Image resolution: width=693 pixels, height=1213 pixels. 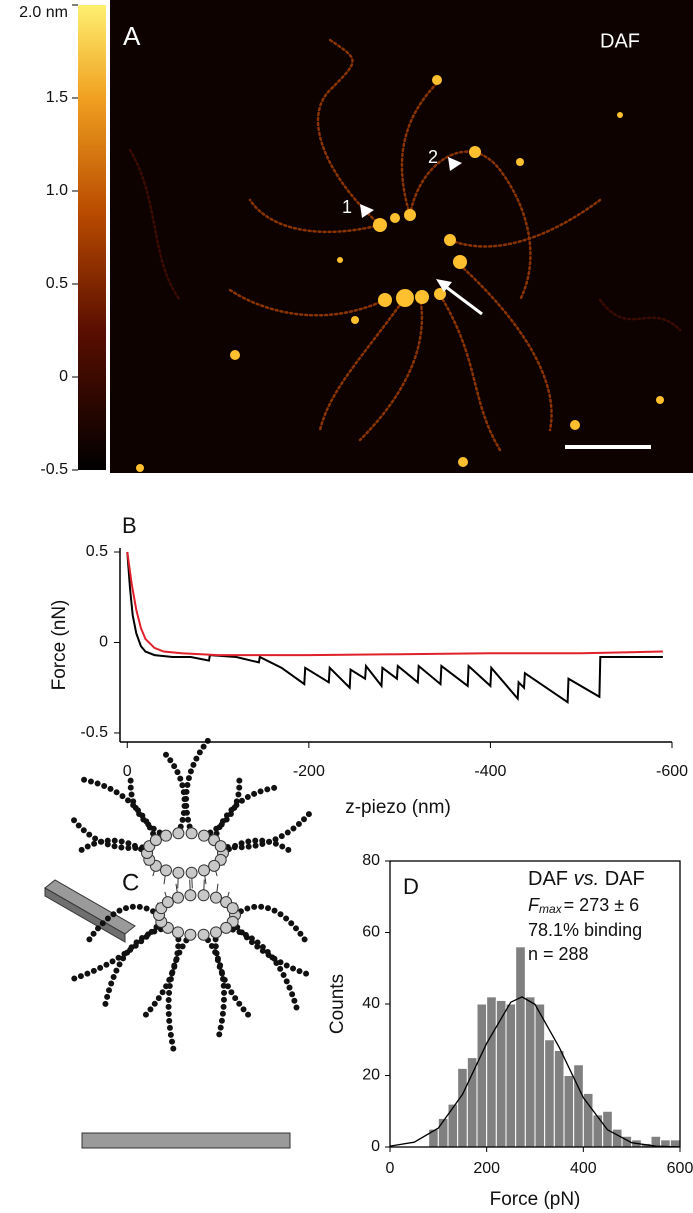 What do you see at coordinates (601, 905) in the screenshot?
I see `text-part: = 273 ± 6` at bounding box center [601, 905].